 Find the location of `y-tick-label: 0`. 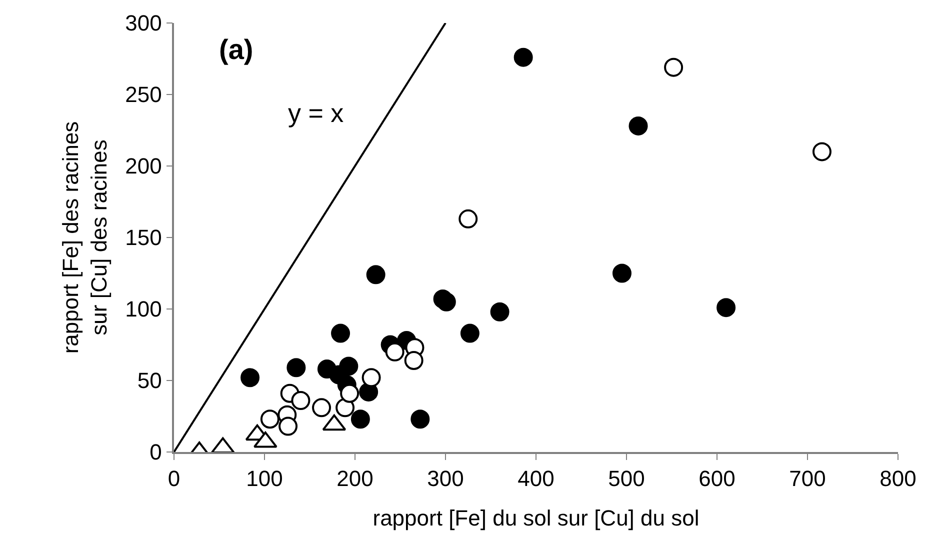

y-tick-label: 0 is located at coordinates (156, 452).